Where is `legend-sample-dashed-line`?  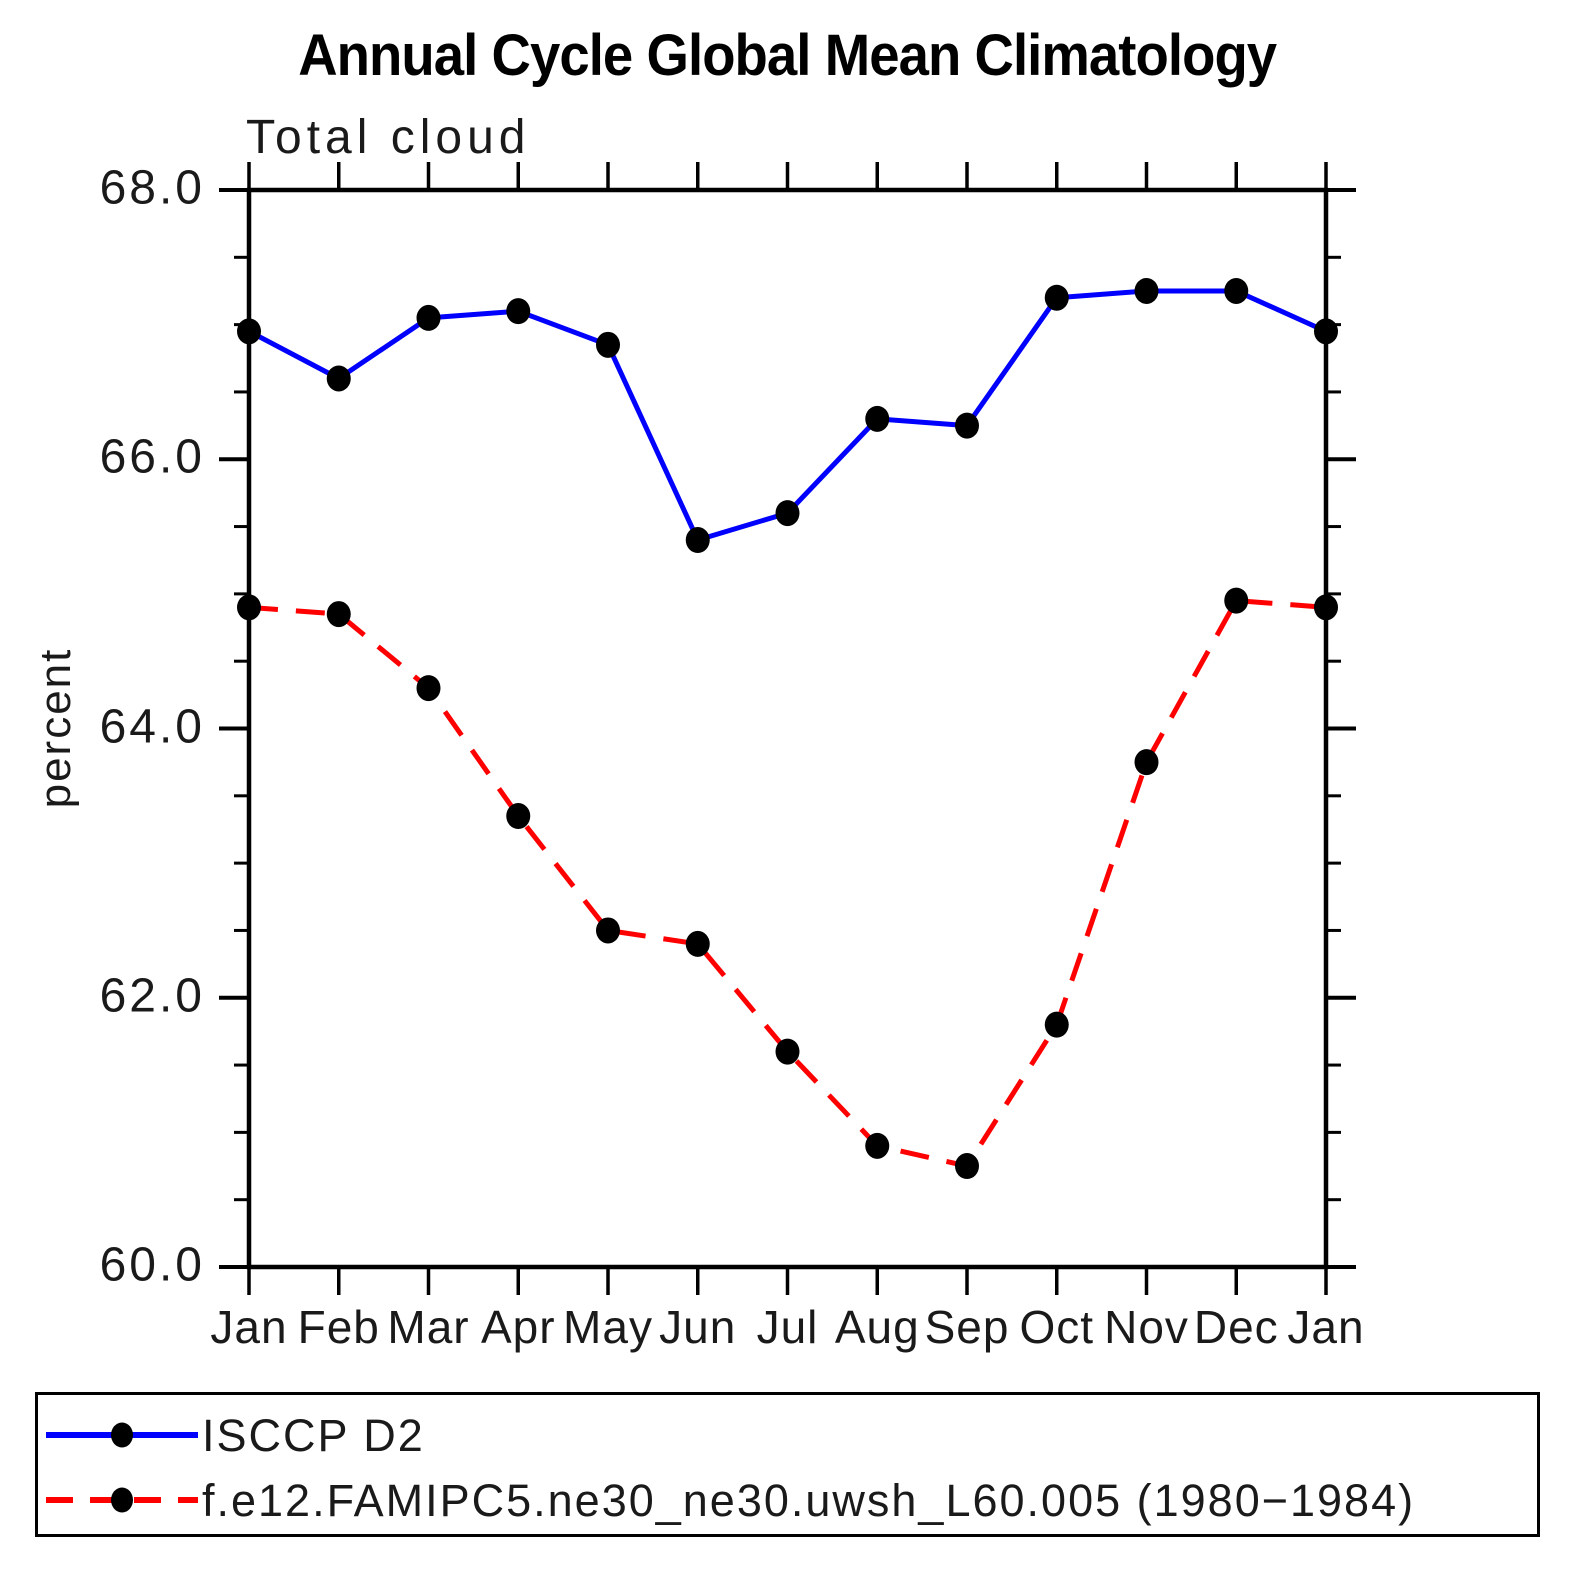
legend-sample-dashed-line is located at coordinates (122, 1500).